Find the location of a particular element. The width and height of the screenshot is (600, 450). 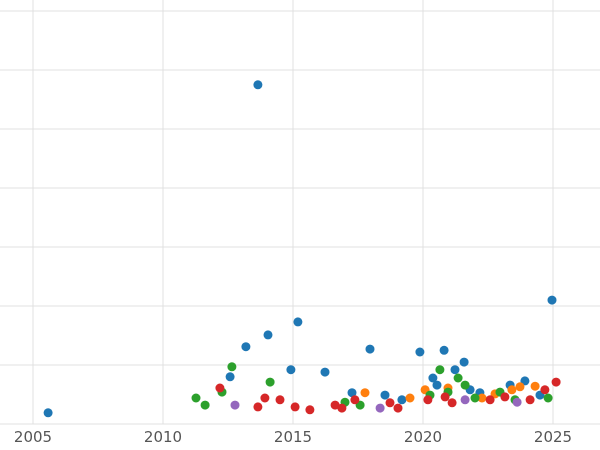

series-red is located at coordinates (388, 396).